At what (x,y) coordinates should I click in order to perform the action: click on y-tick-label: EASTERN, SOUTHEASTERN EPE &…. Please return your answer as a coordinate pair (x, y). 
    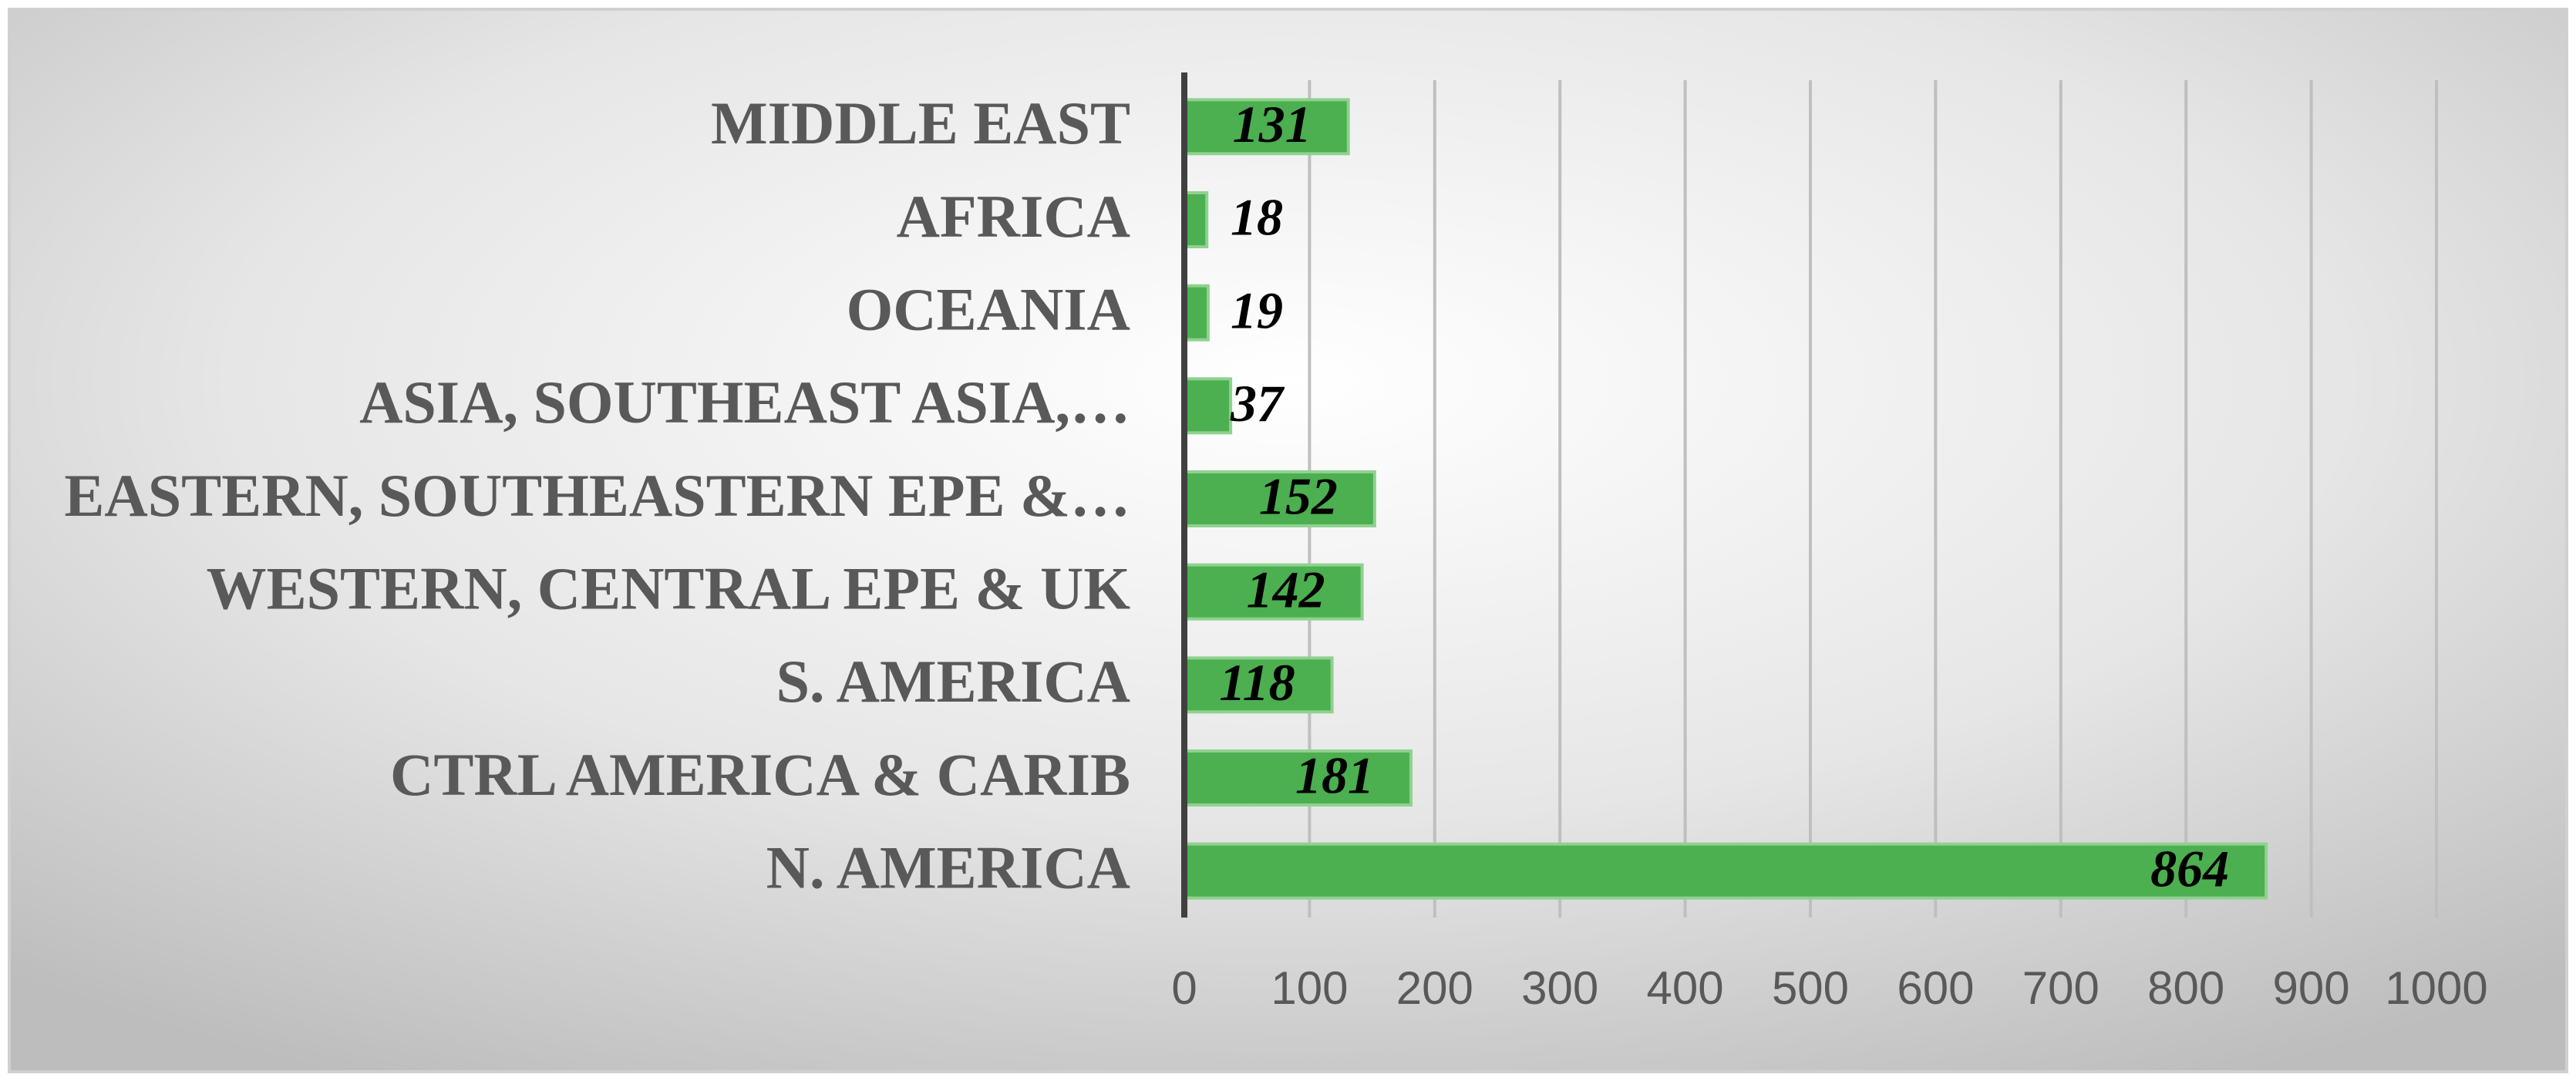
    Looking at the image, I should click on (597, 496).